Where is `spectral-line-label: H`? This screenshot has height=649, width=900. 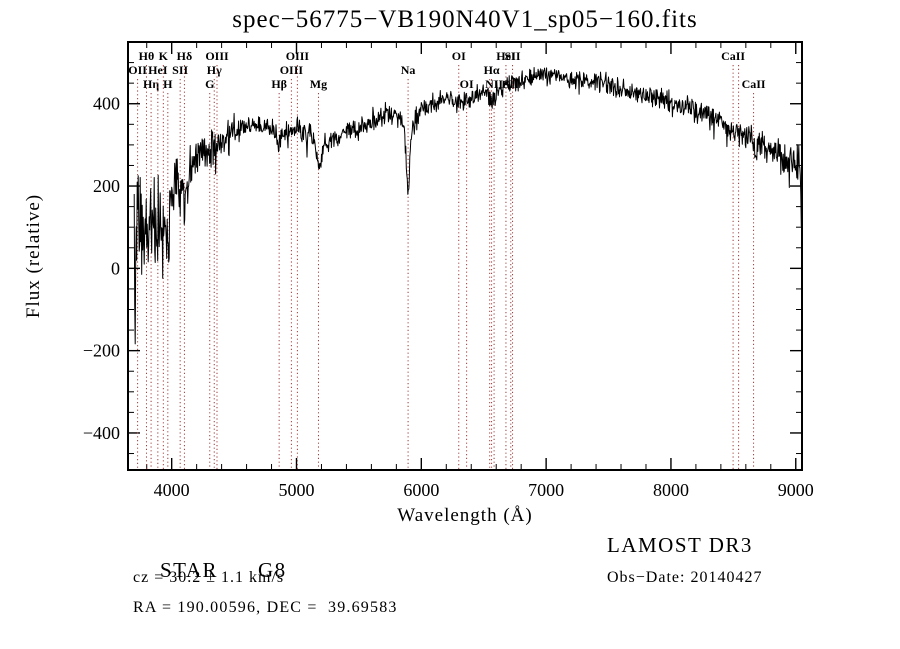 spectral-line-label: H is located at coordinates (168, 84).